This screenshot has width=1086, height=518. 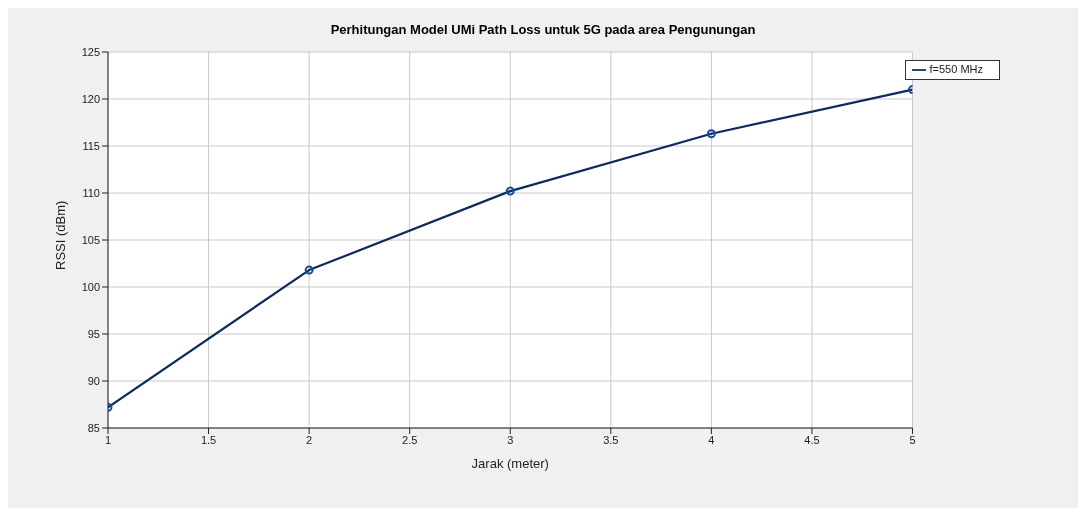 What do you see at coordinates (611, 439) in the screenshot?
I see `x-tick-label: 3.5` at bounding box center [611, 439].